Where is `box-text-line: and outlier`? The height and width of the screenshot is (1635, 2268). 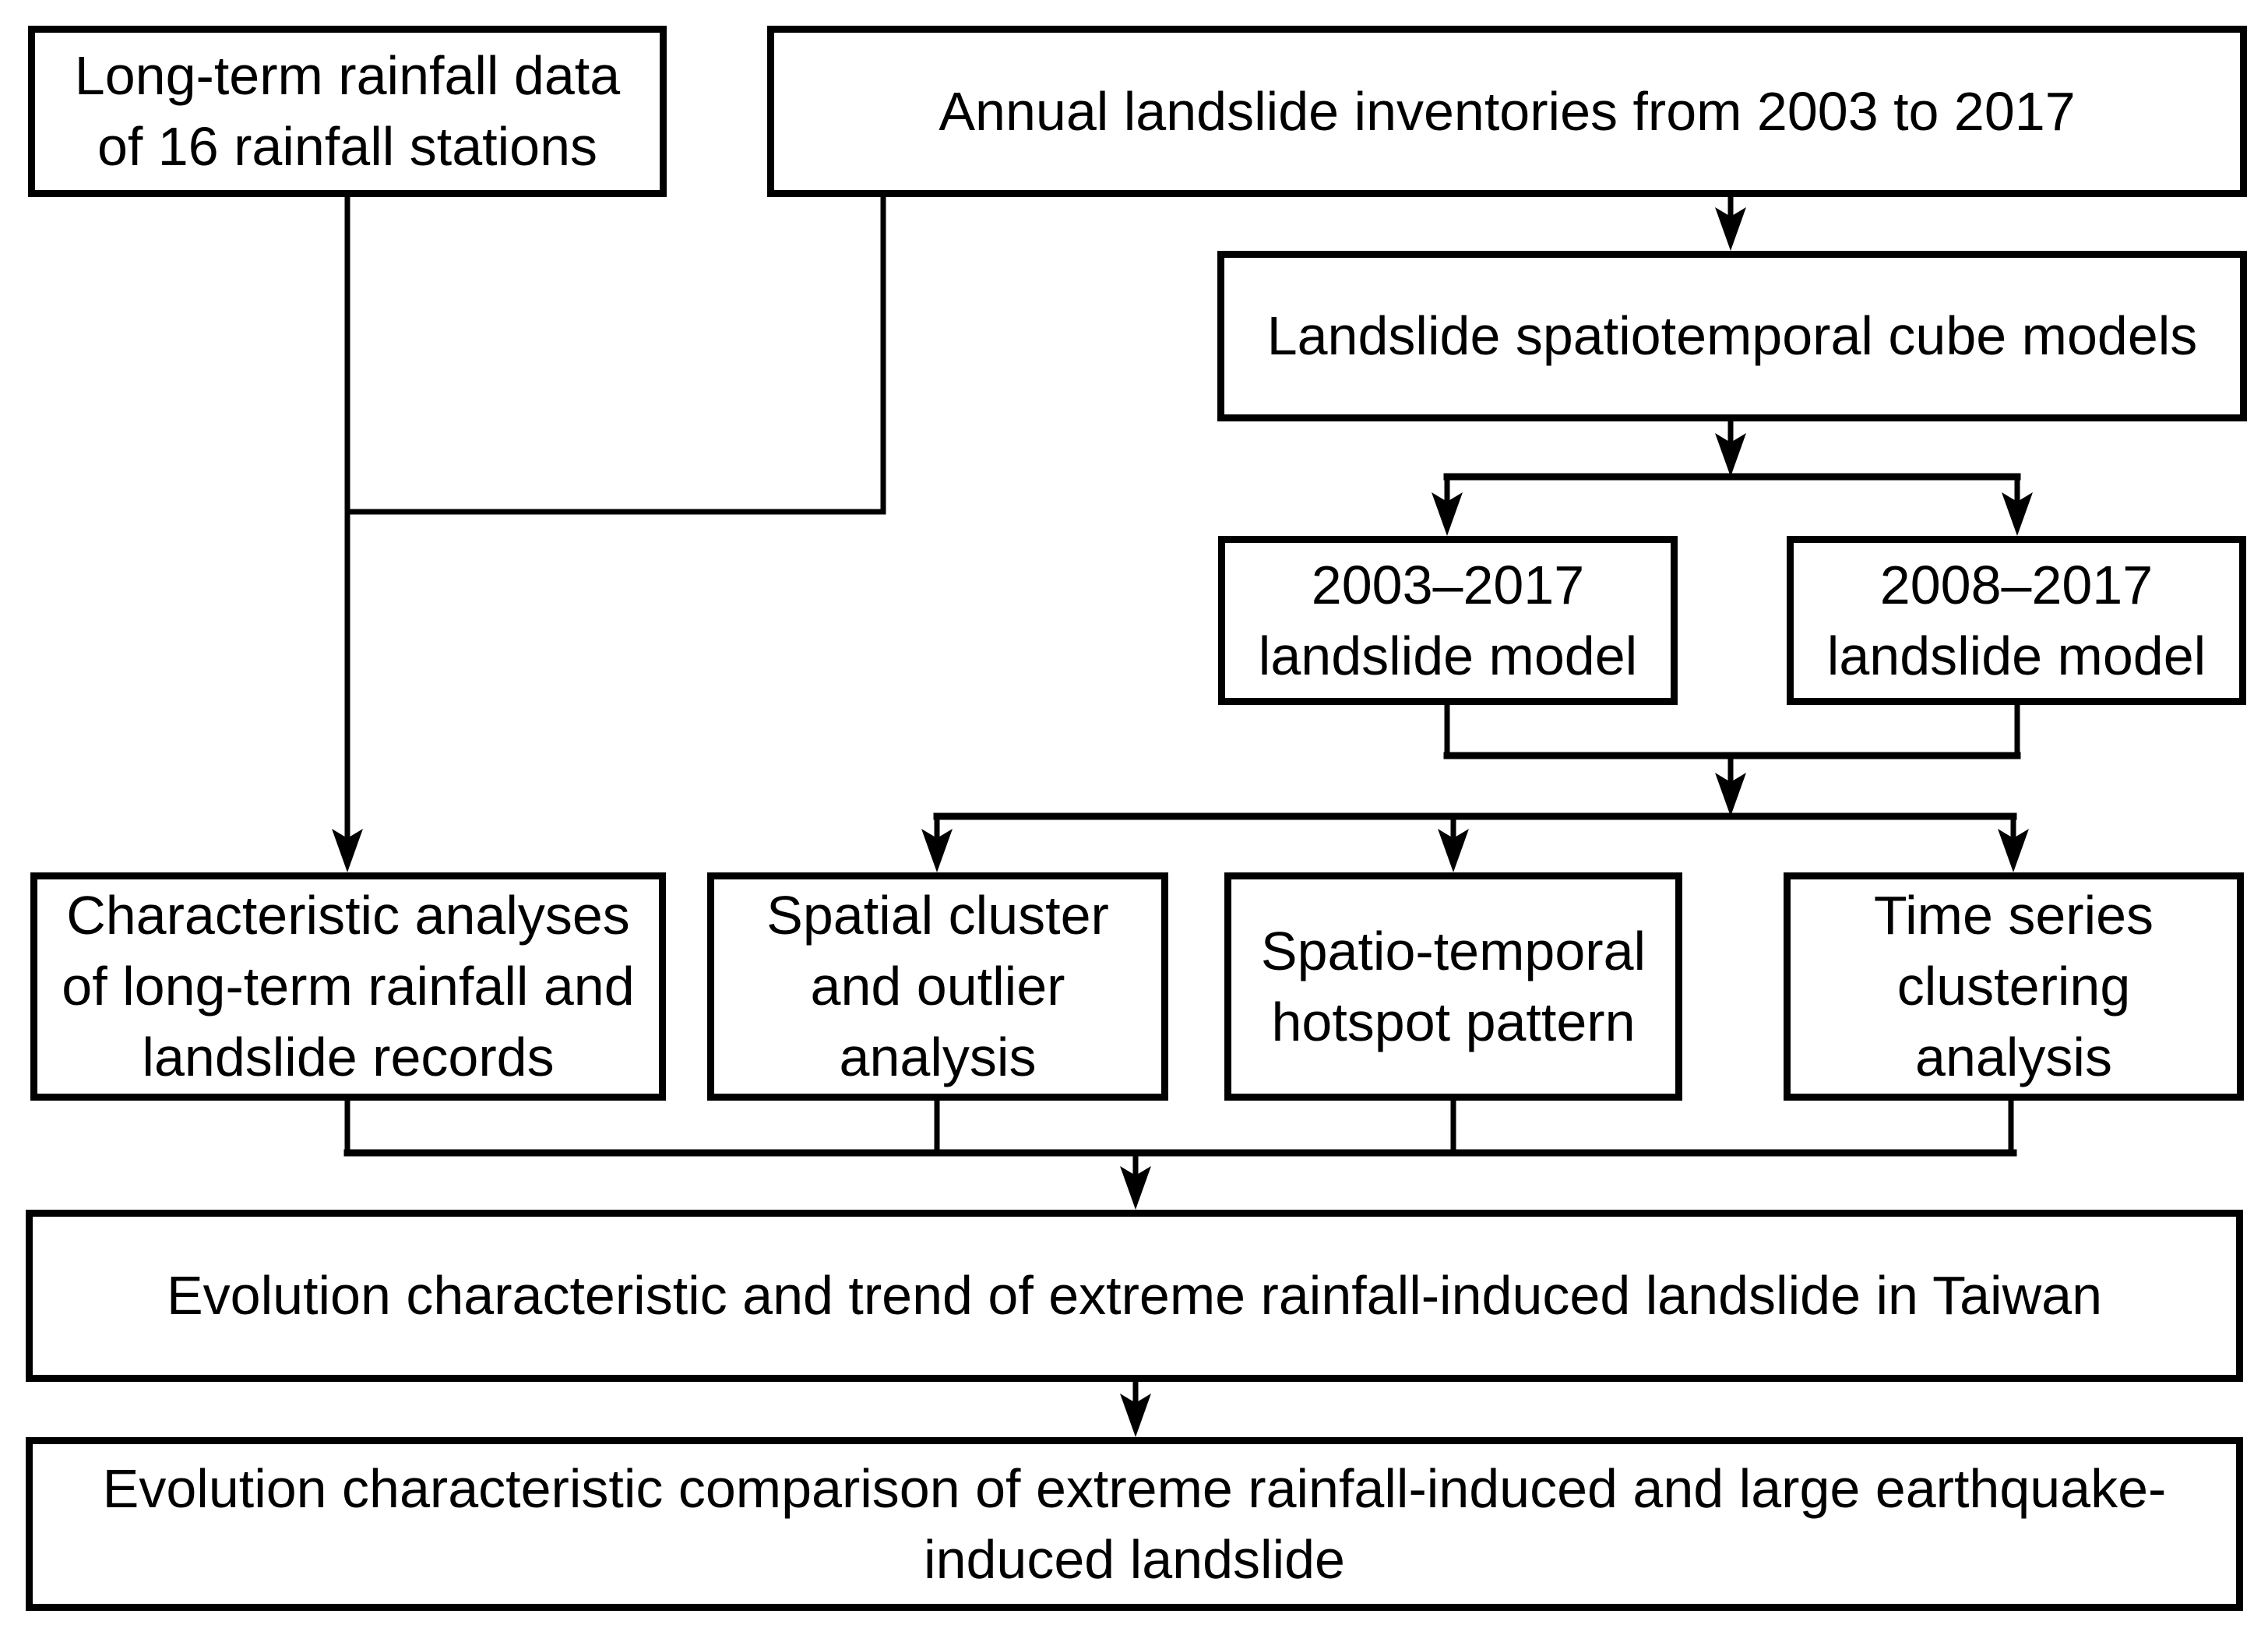
box-text-line: and outlier is located at coordinates (937, 986).